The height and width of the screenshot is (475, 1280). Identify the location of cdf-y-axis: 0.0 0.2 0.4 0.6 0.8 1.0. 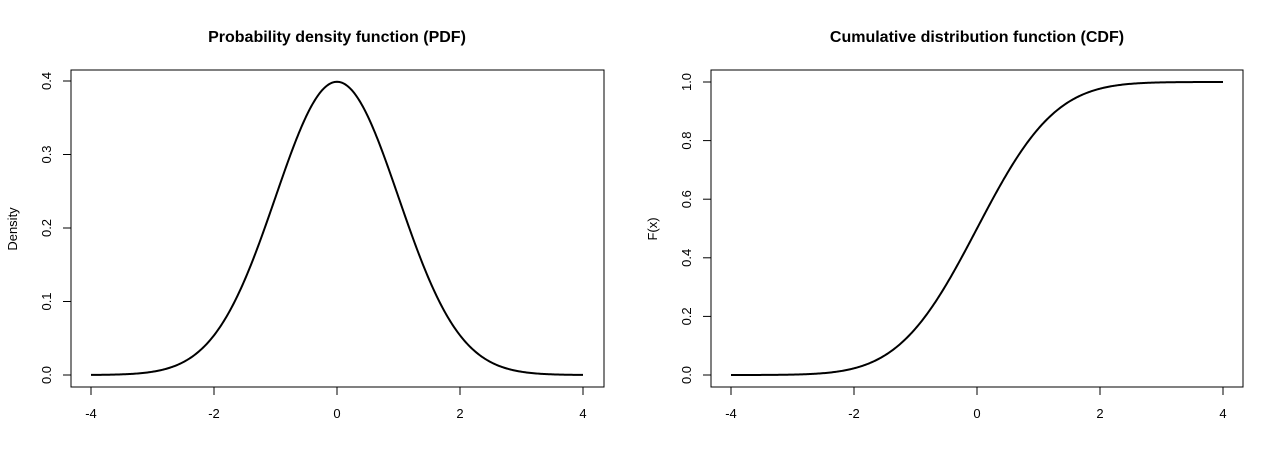
(695, 228).